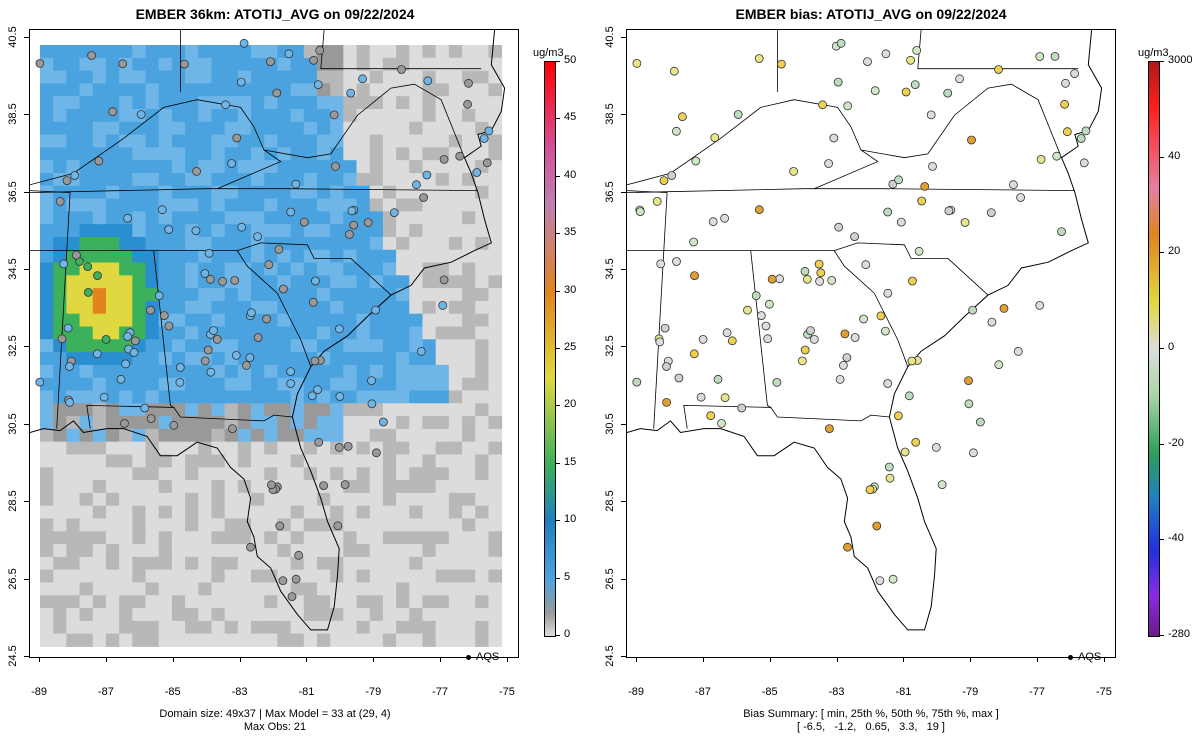 Image resolution: width=1200 pixels, height=750 pixels. Describe the element at coordinates (636, 692) in the screenshot. I see `x-tick-label: -89` at that location.